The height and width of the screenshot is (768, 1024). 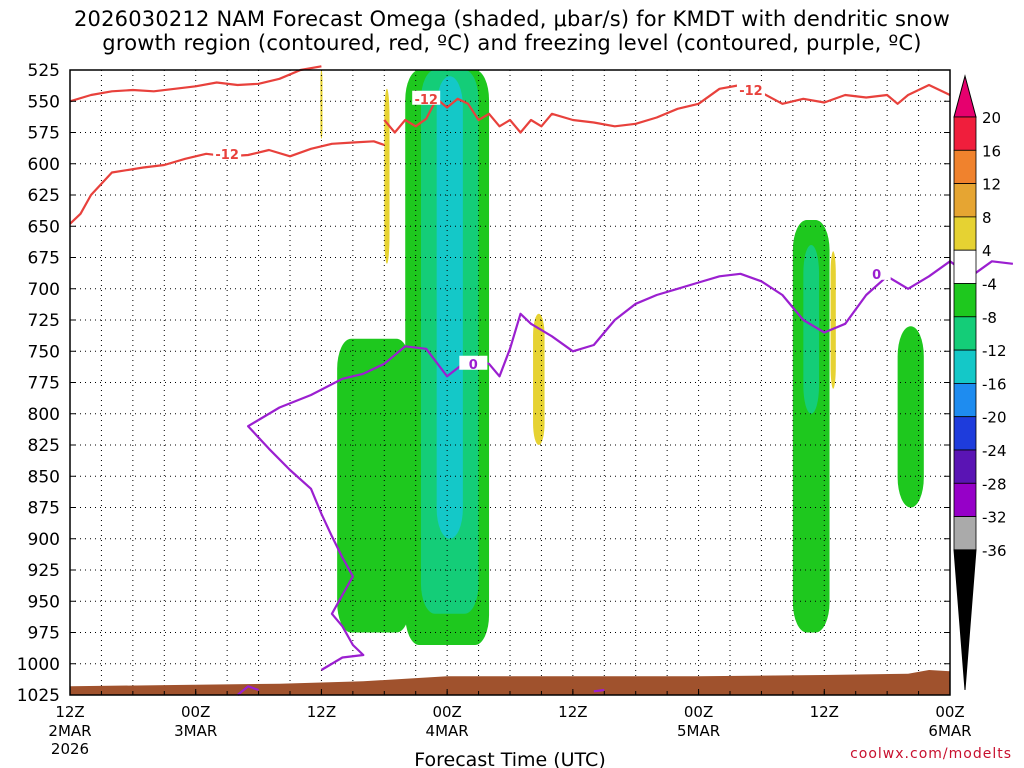 What do you see at coordinates (44, 540) in the screenshot?
I see `y-tick-label: 900` at bounding box center [44, 540].